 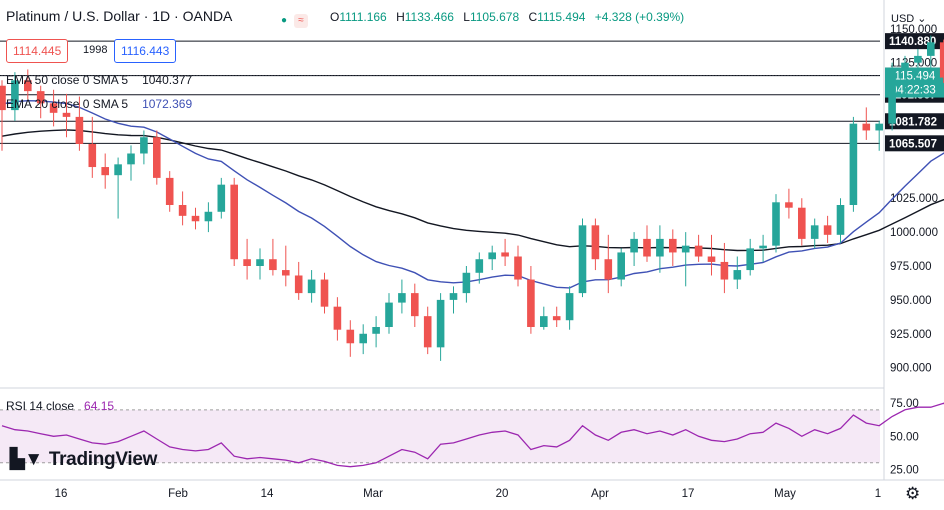 I want to click on ema50-legend: EMA 50 close 0 SMA 5 1040.377, so click(x=99, y=80).